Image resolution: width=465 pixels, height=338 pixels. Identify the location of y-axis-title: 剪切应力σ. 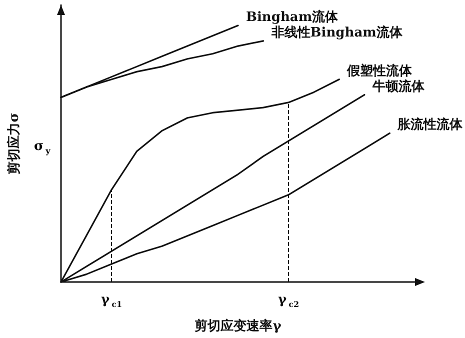
(14, 143).